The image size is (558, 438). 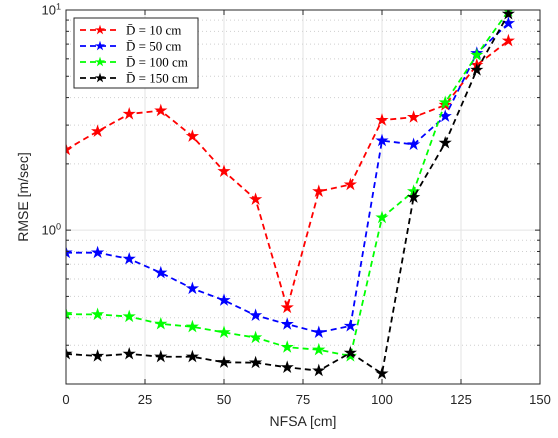 I want to click on x-tick-label: 0, so click(x=66, y=399).